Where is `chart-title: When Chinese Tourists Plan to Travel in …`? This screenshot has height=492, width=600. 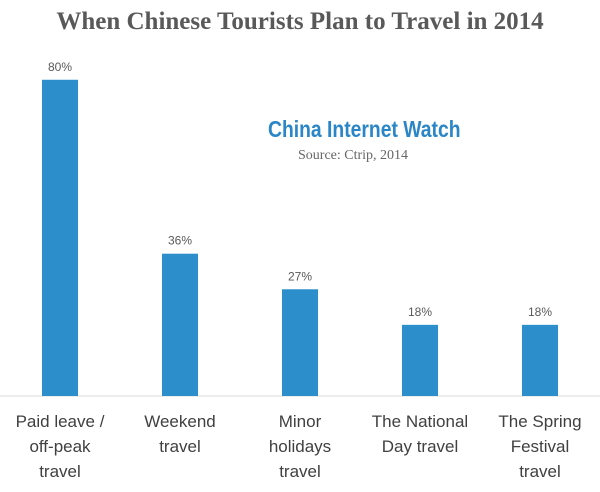
chart-title: When Chinese Tourists Plan to Travel in … is located at coordinates (300, 21).